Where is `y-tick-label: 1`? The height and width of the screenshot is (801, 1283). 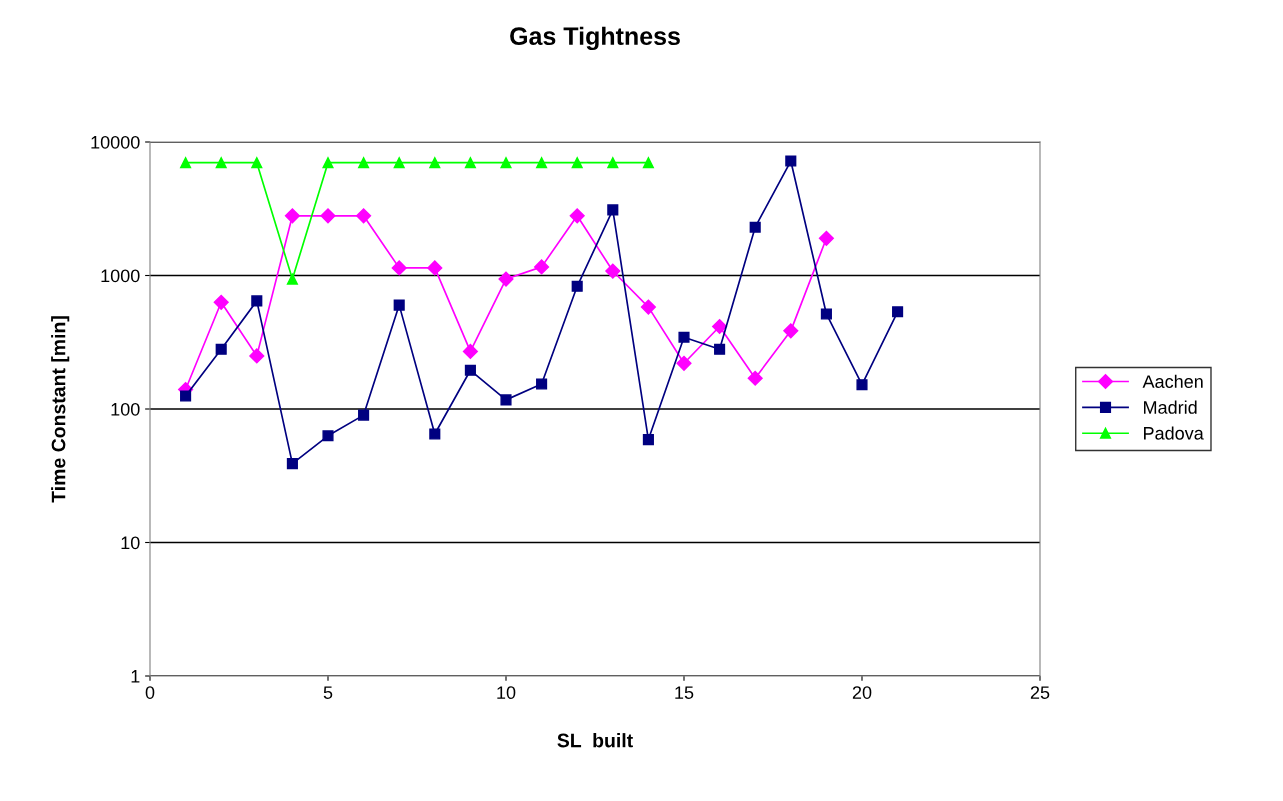 y-tick-label: 1 is located at coordinates (135, 676).